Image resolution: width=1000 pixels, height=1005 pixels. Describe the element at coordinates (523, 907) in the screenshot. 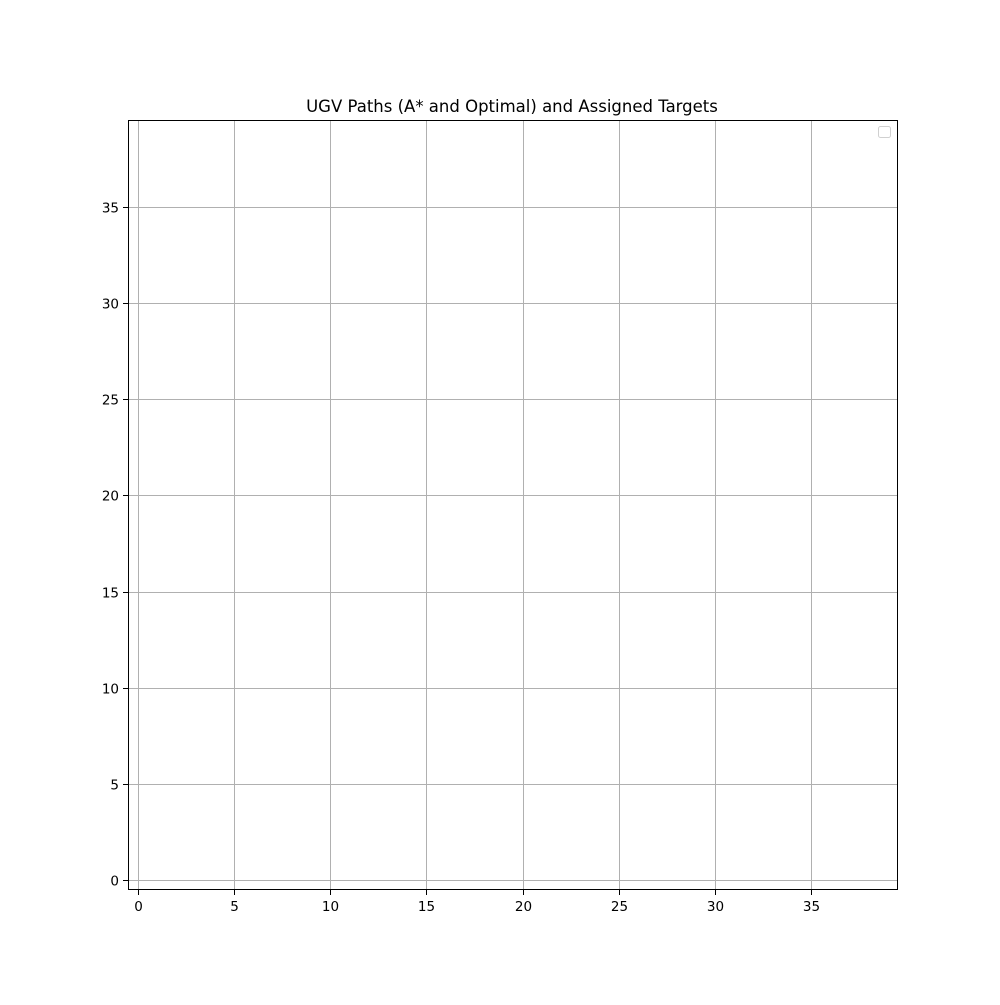

I see `x-tick-label: 20` at that location.